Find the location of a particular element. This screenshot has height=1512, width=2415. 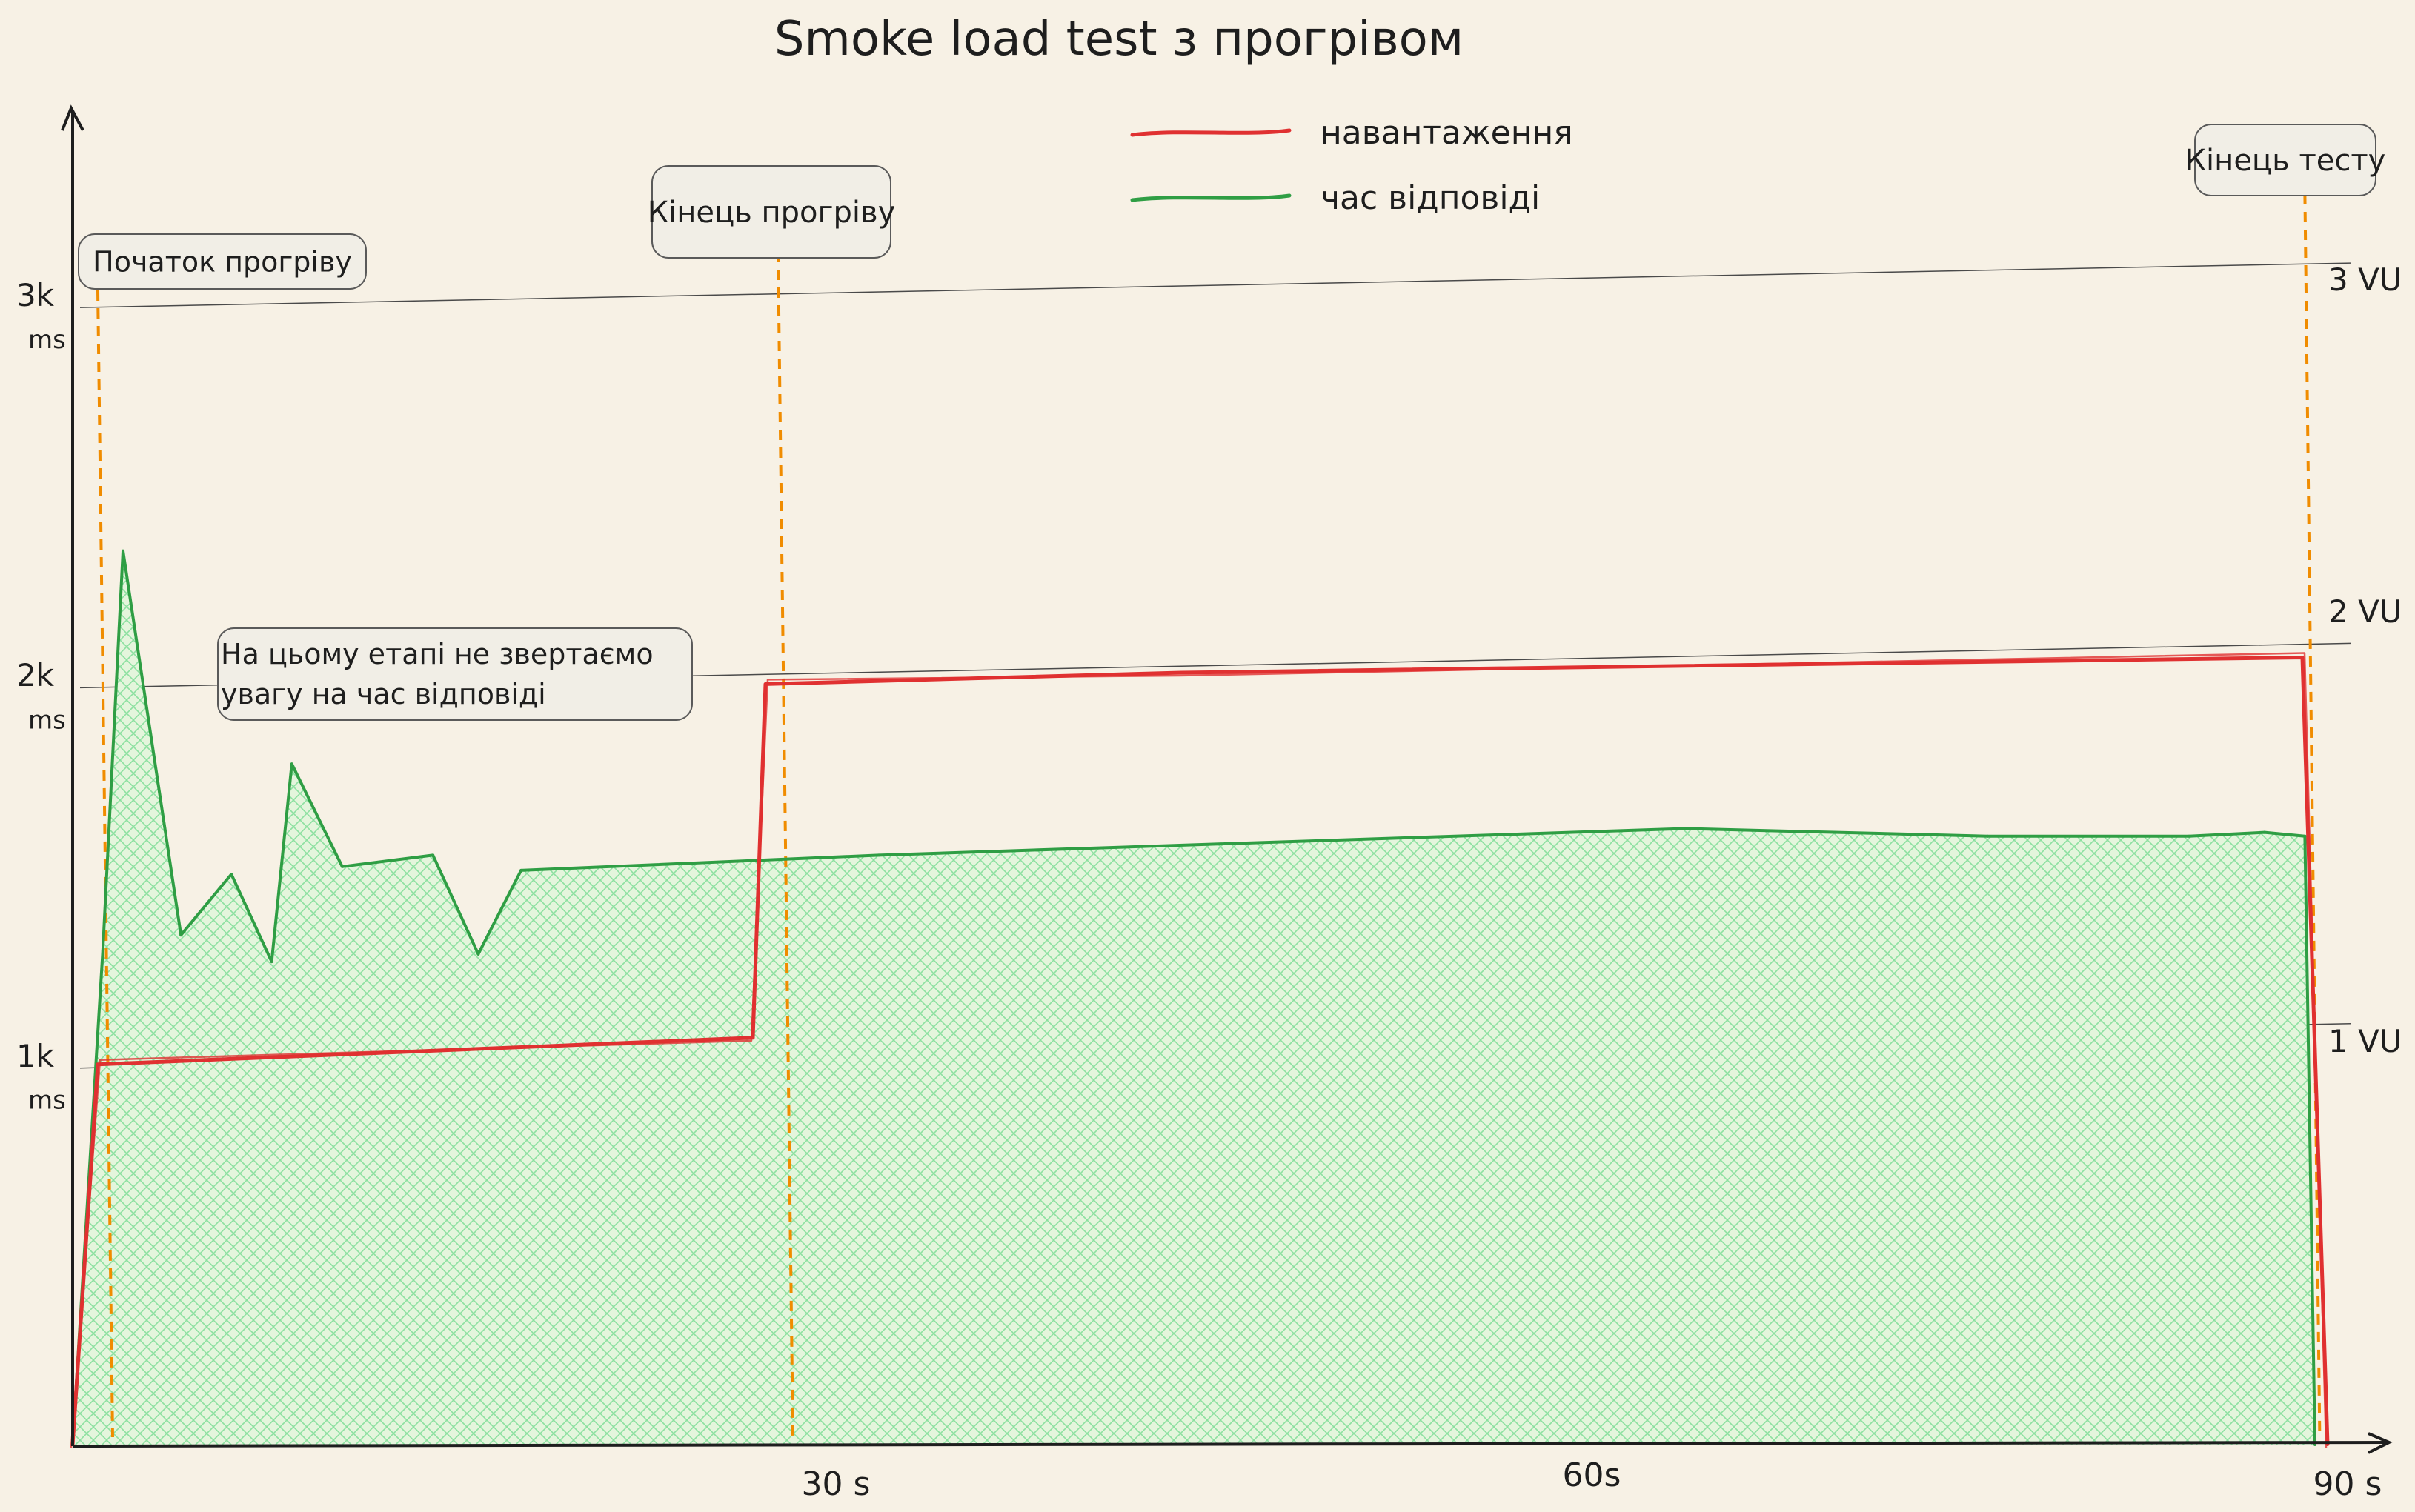

legend-label-2: час відповіді is located at coordinates (1430, 198).